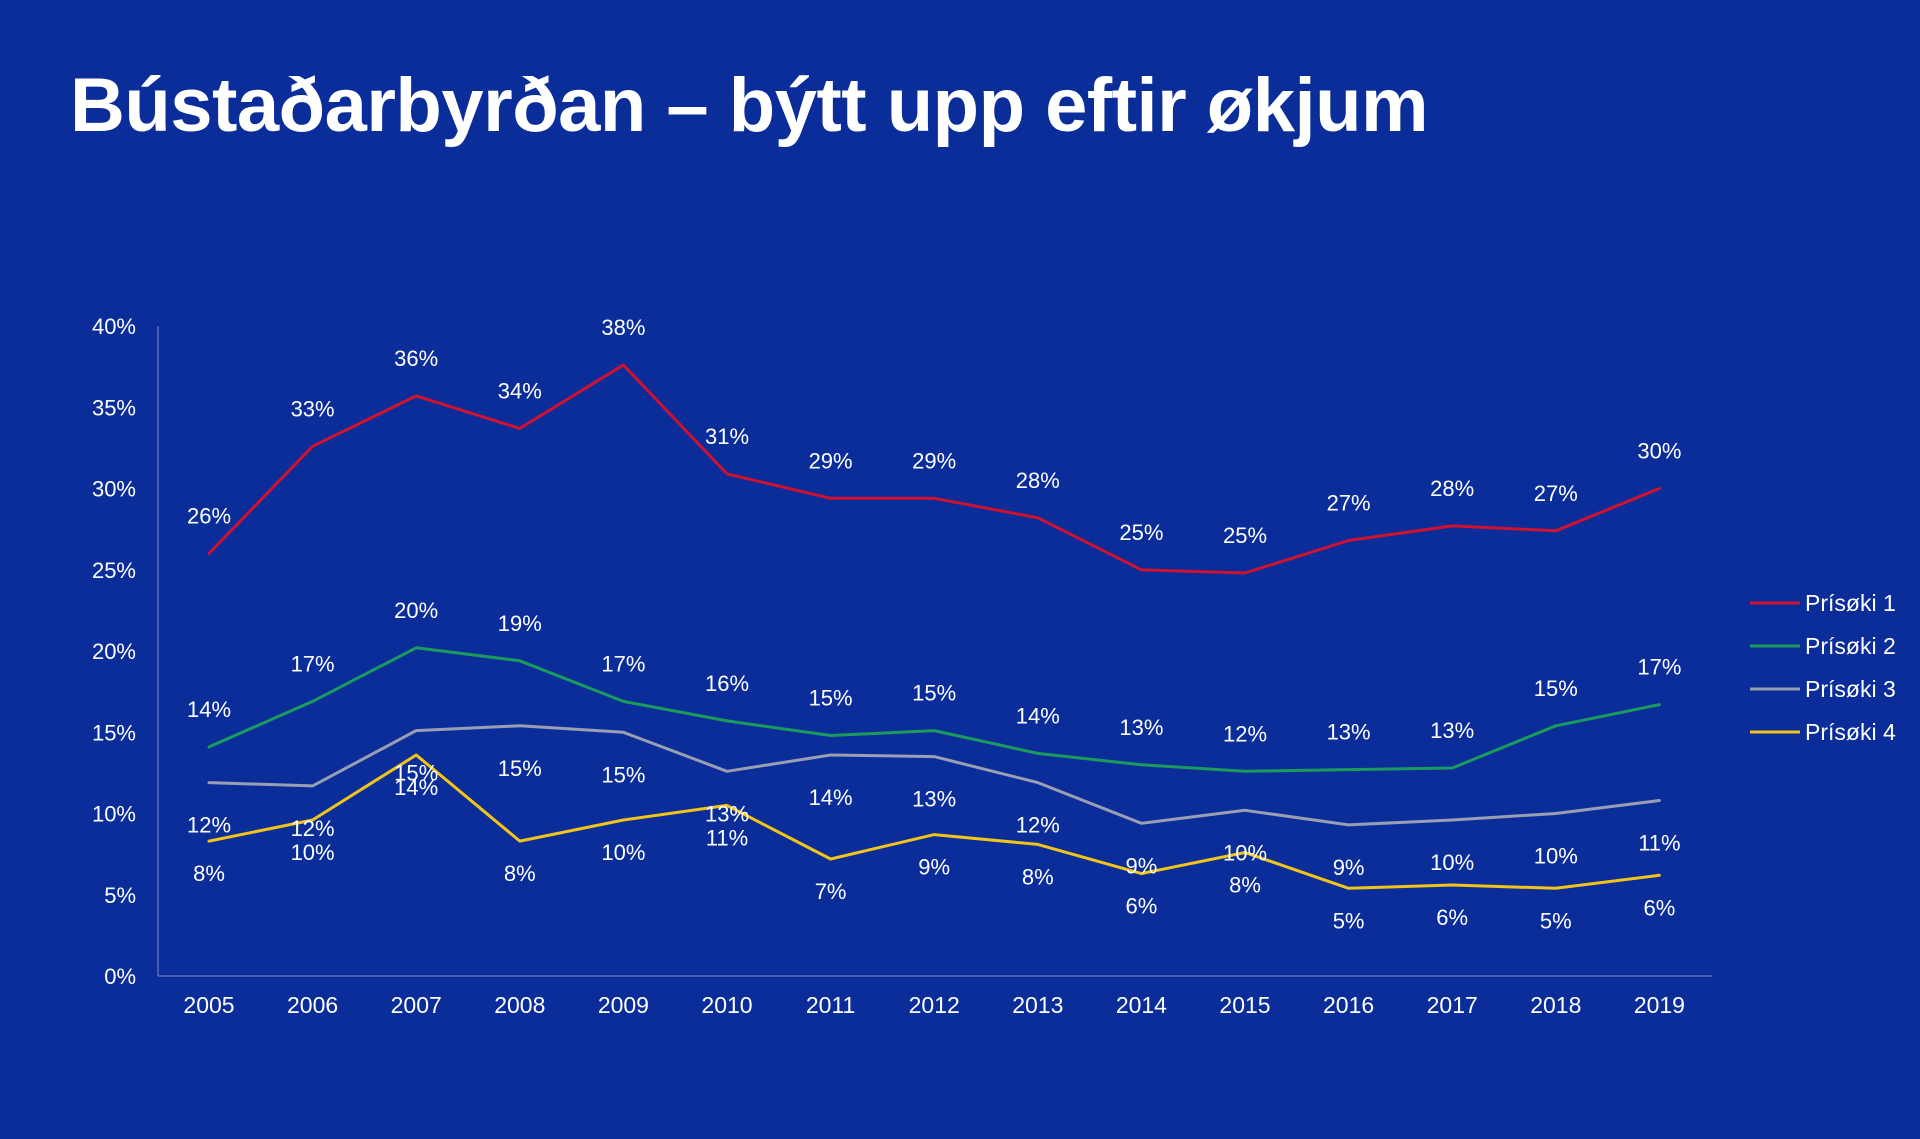 Image resolution: width=1920 pixels, height=1139 pixels. Describe the element at coordinates (1452, 1005) in the screenshot. I see `x-tick-label: 2017` at that location.